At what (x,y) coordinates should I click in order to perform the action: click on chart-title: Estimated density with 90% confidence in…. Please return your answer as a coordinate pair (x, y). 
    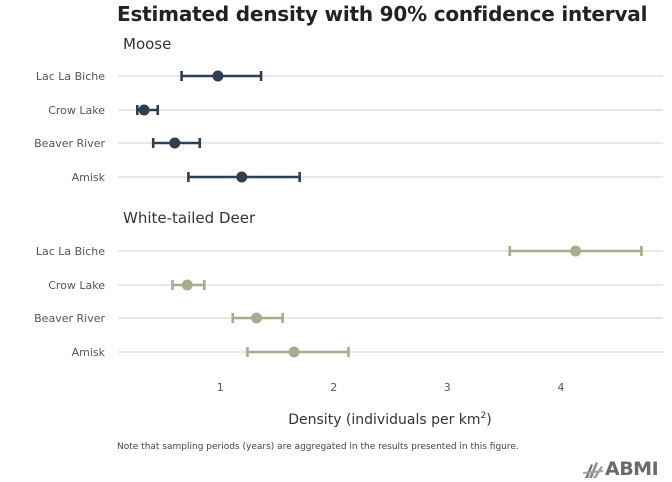
    Looking at the image, I should click on (382, 14).